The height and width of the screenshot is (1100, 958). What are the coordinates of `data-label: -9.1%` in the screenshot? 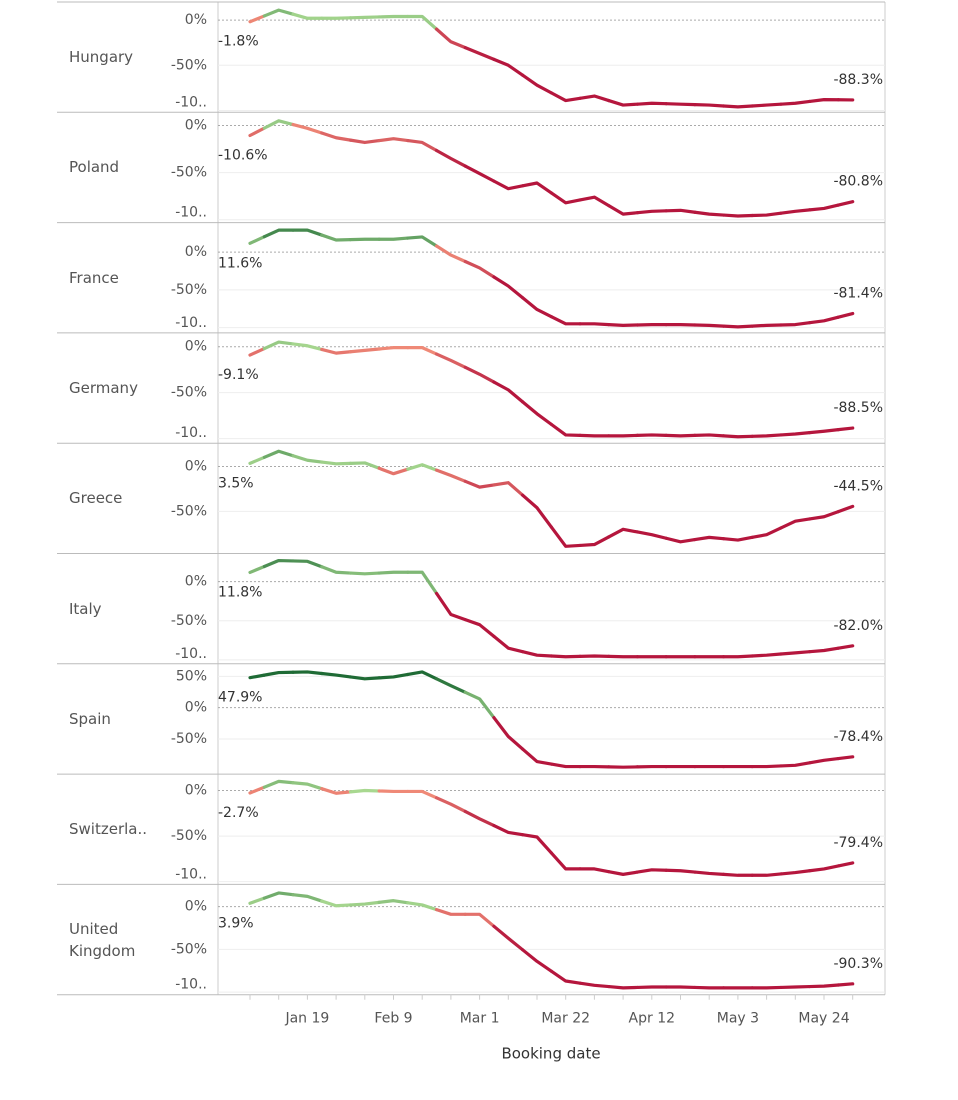 It's located at (238, 375).